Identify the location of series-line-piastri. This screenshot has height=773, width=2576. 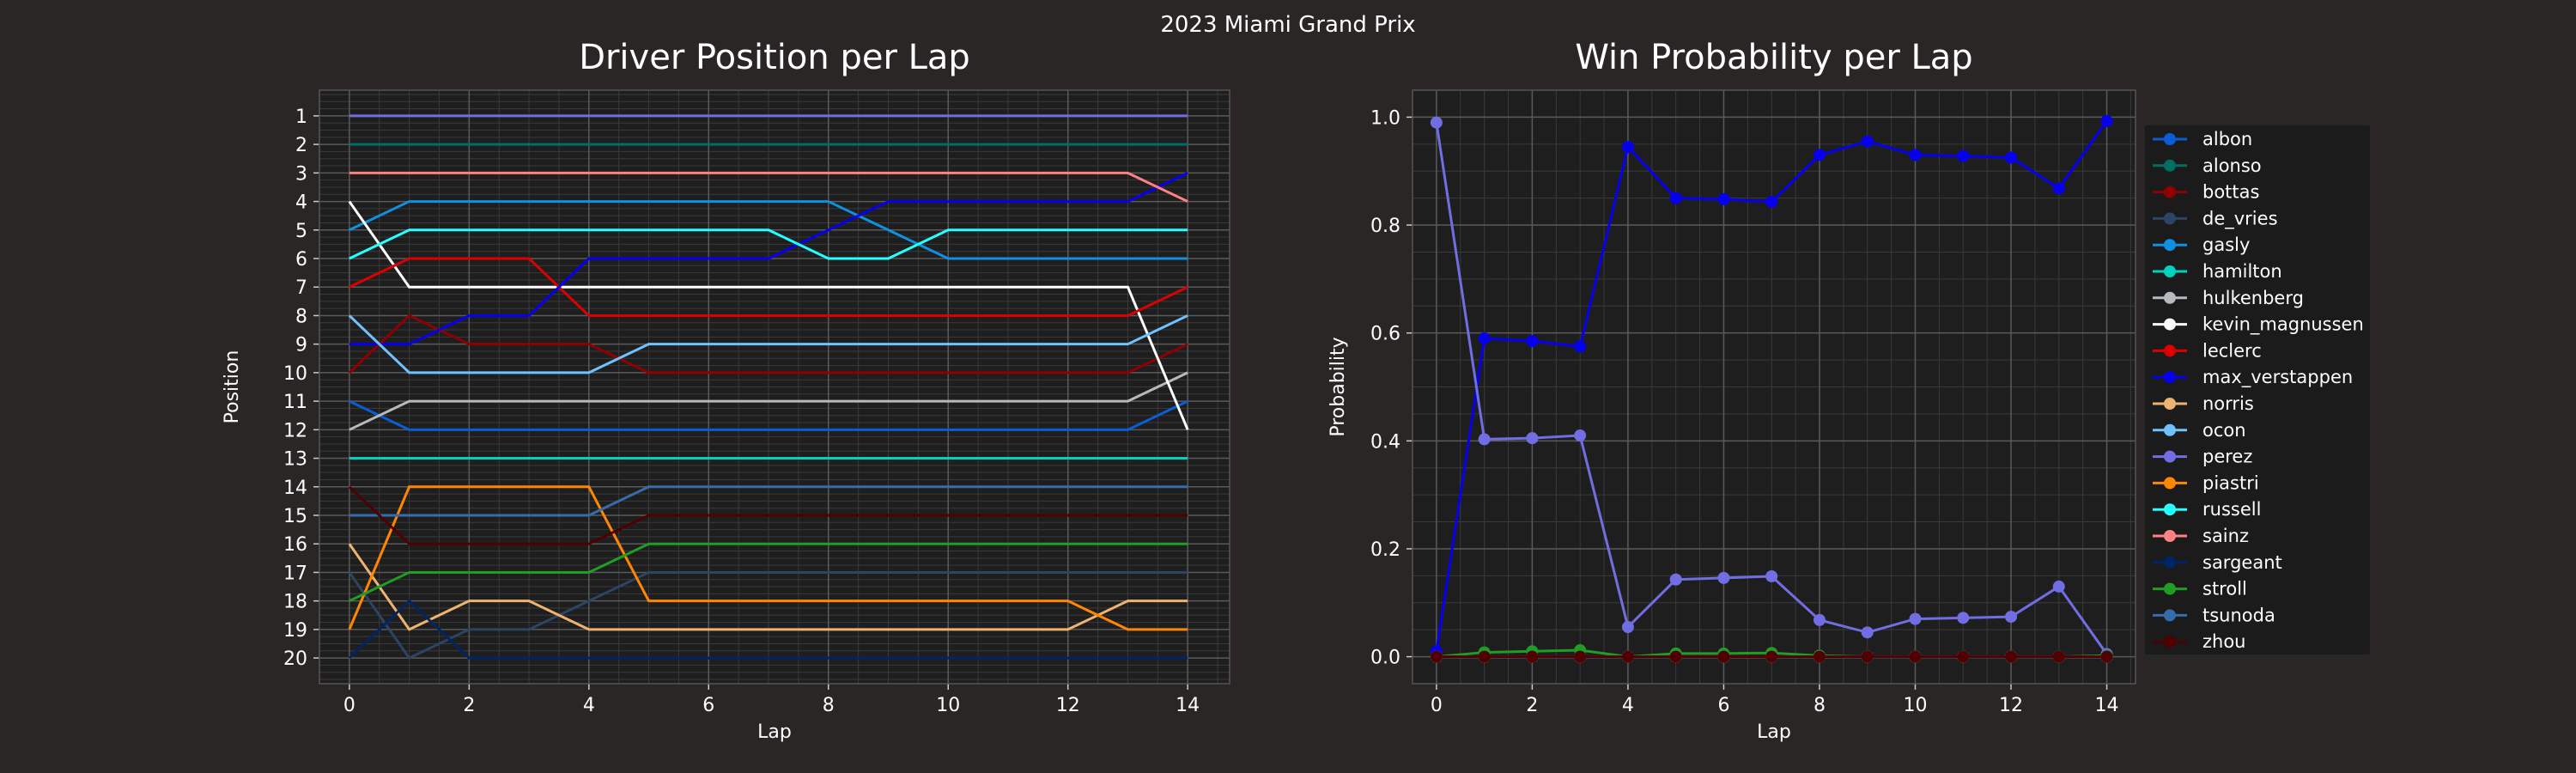
(768, 558).